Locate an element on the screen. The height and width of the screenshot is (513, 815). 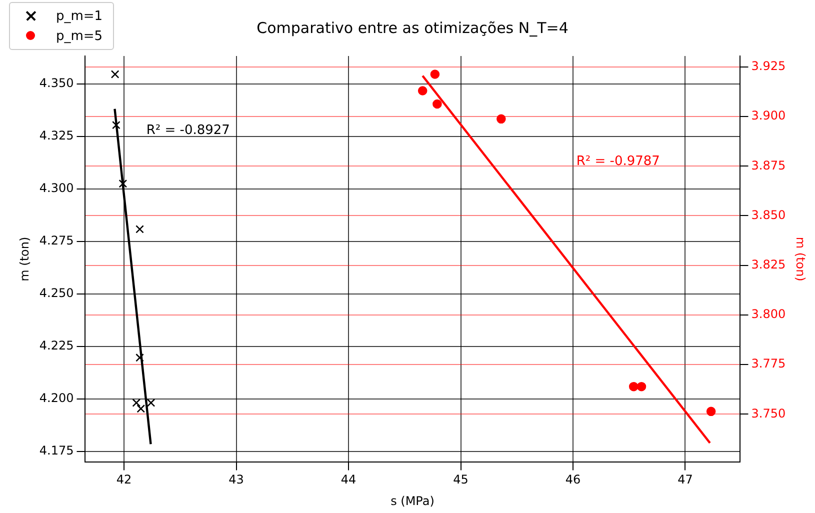
y2-tick-label: 3.900 is located at coordinates (768, 115).